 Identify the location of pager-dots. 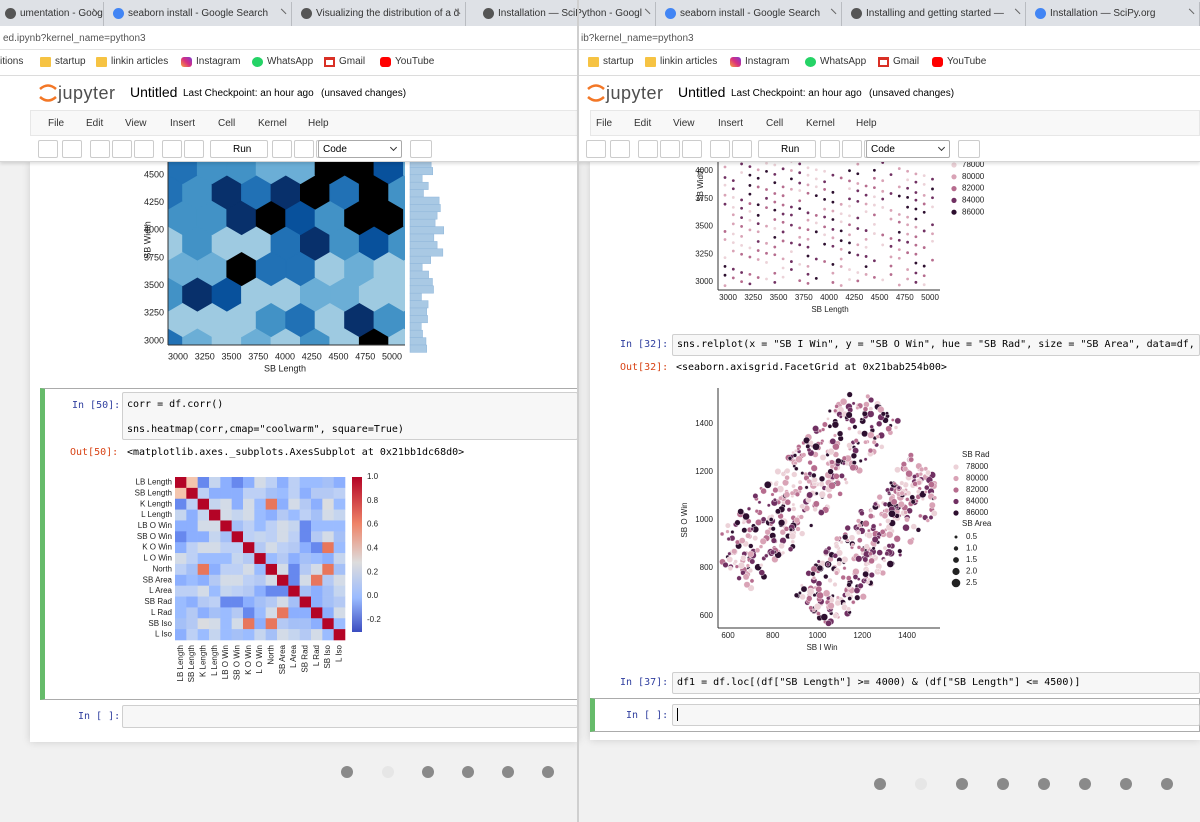
(757, 778).